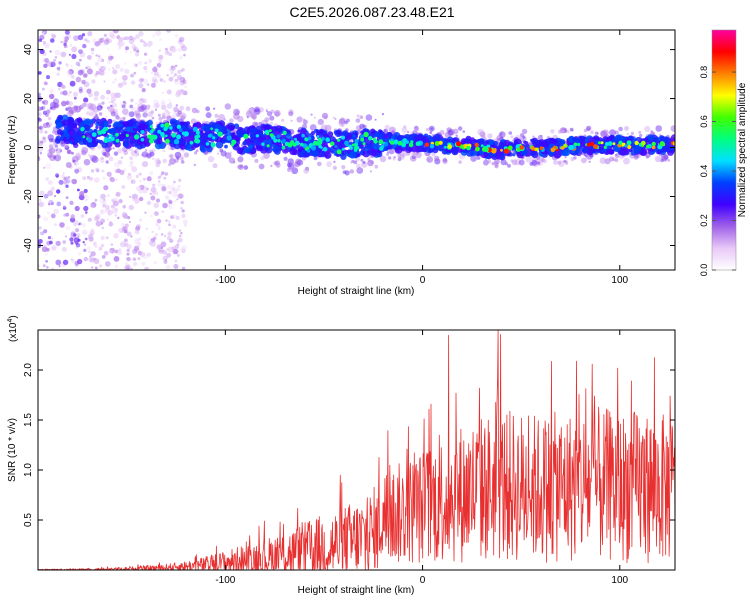 The width and height of the screenshot is (750, 600). I want to click on colorbar-tick-label: 0.6, so click(704, 121).